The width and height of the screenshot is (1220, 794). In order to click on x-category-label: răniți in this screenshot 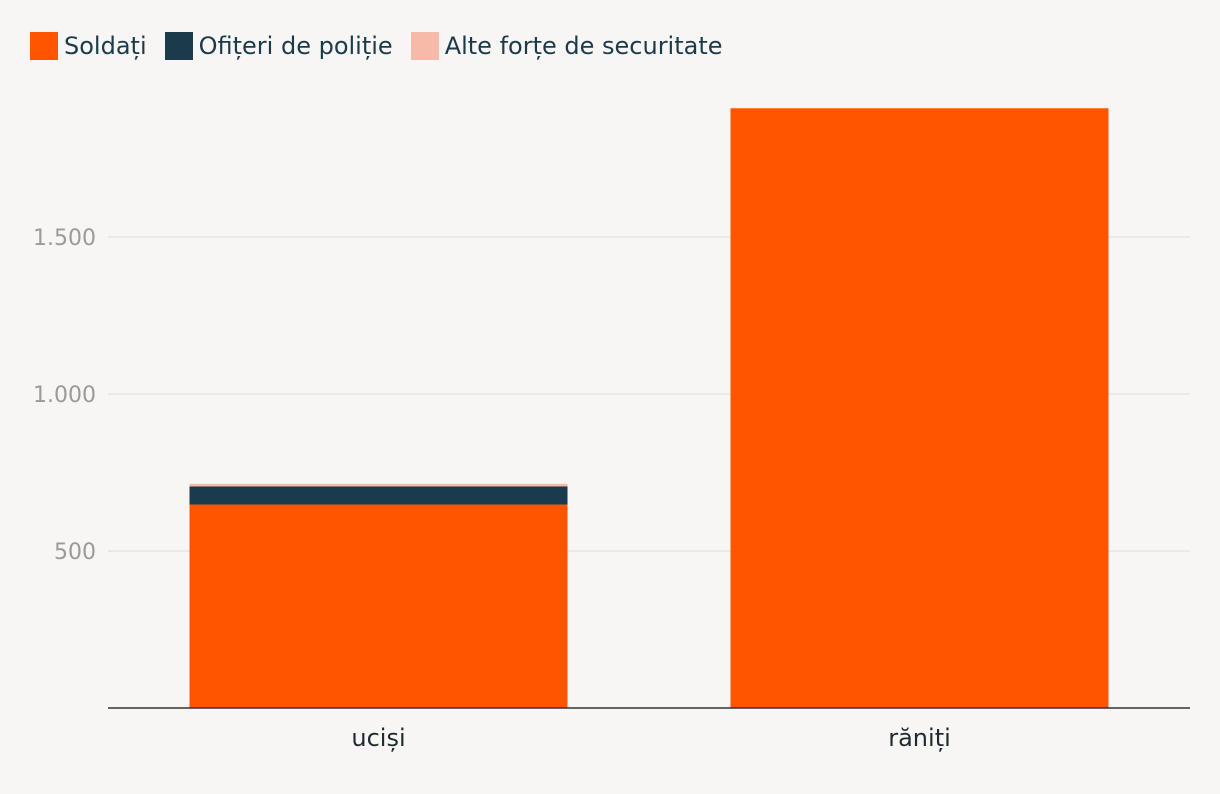, I will do `click(919, 738)`.